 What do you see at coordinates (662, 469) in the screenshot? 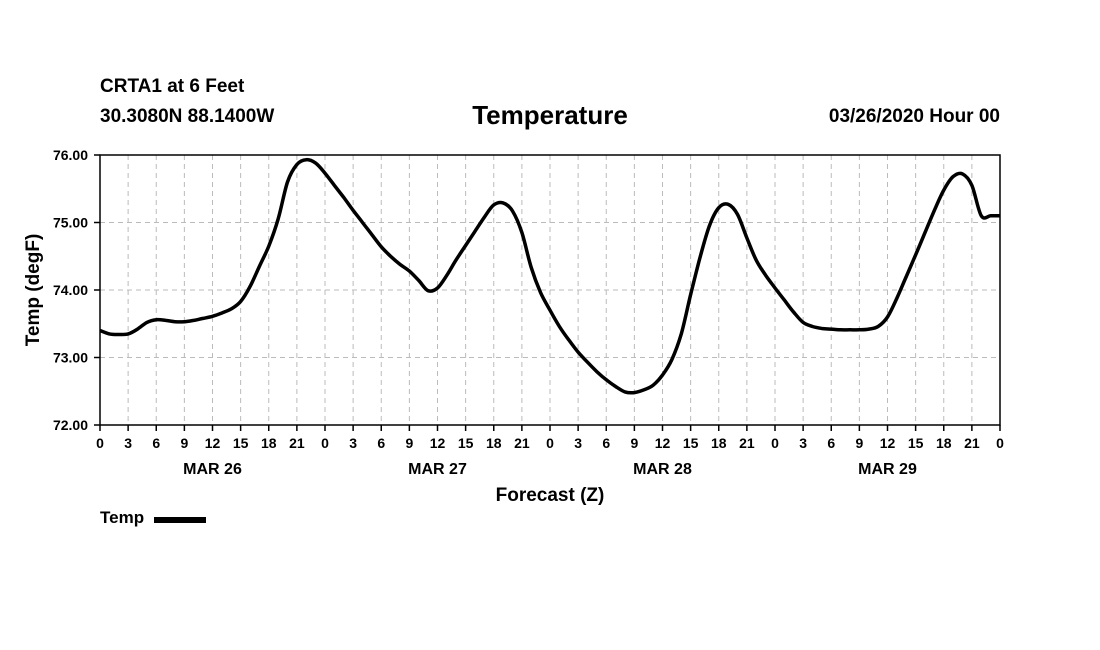
I see `day-label: MAR 28` at bounding box center [662, 469].